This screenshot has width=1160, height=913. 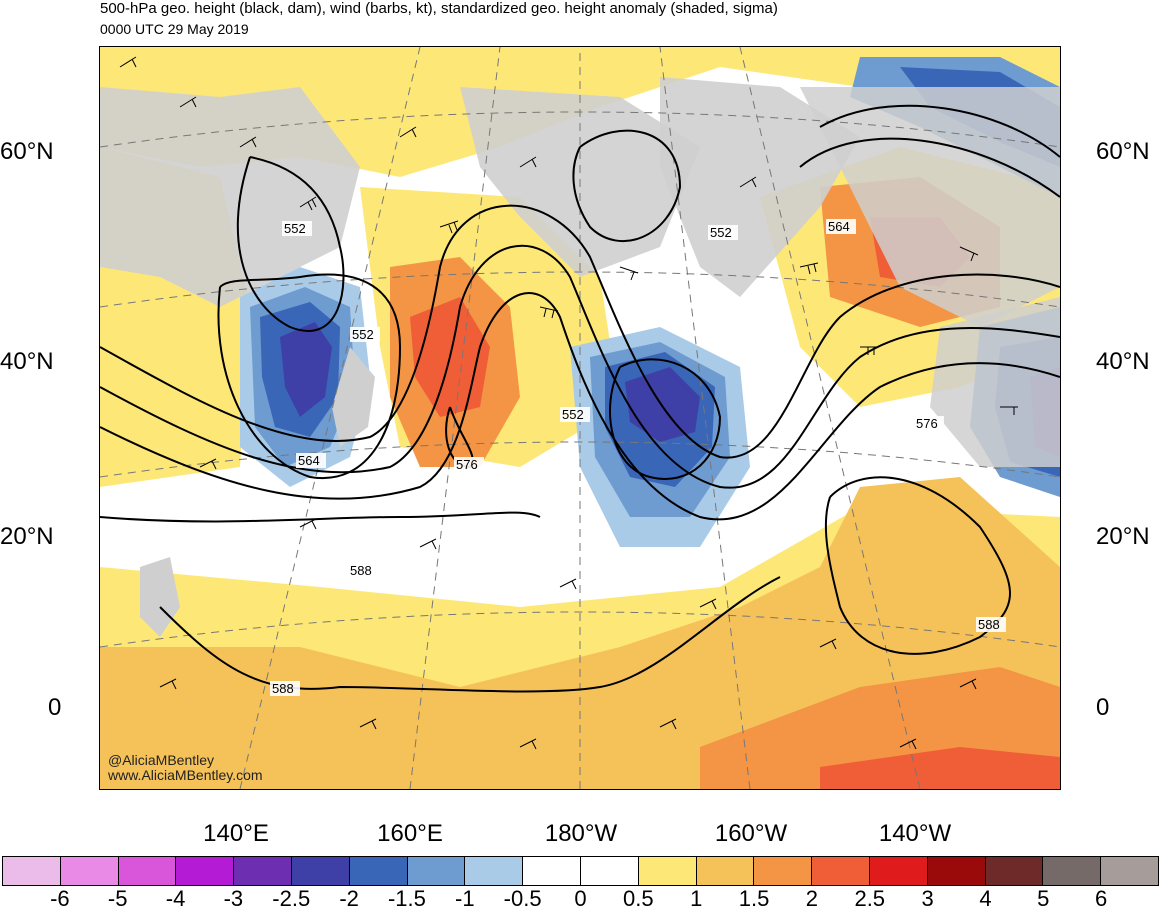 I want to click on lat-label-right-0: 0, so click(x=1103, y=707).